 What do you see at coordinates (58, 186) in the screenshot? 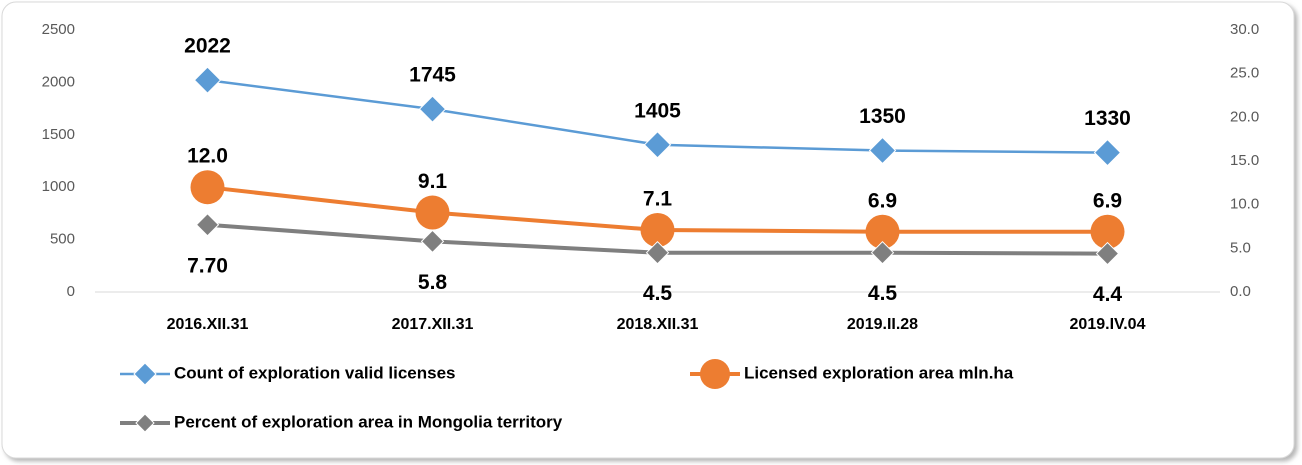
I see `y-tick-label: 1000` at bounding box center [58, 186].